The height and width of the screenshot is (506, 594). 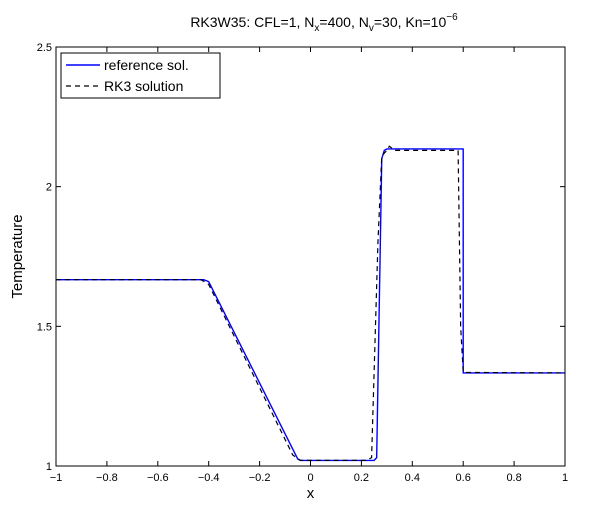 I want to click on x-tick-label: −1, so click(x=56, y=478).